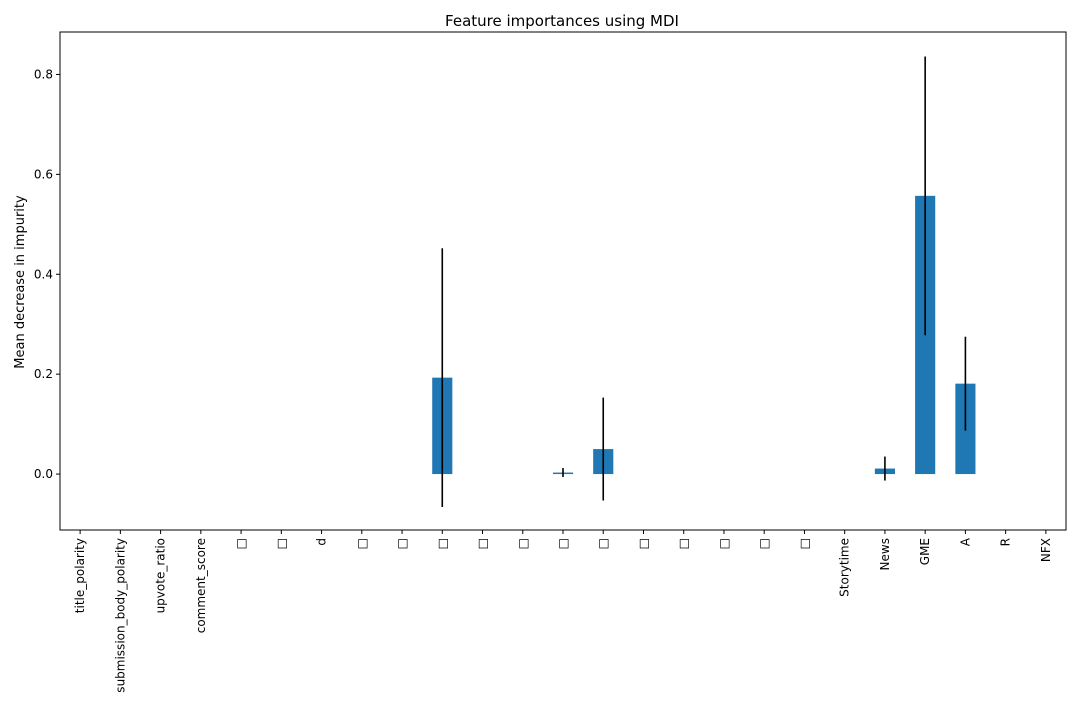  I want to click on x-tick-label: A, so click(965, 541).